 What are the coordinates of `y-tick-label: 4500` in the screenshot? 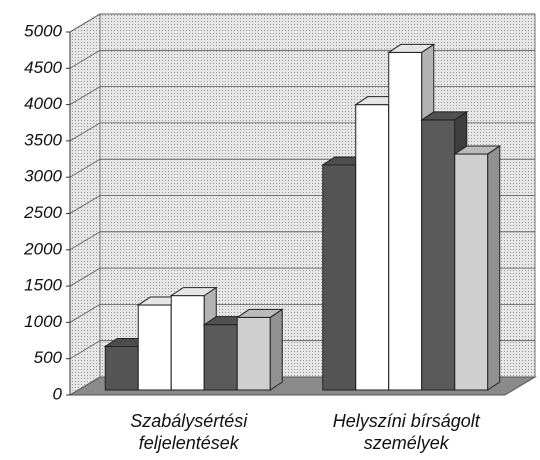 It's located at (43, 67).